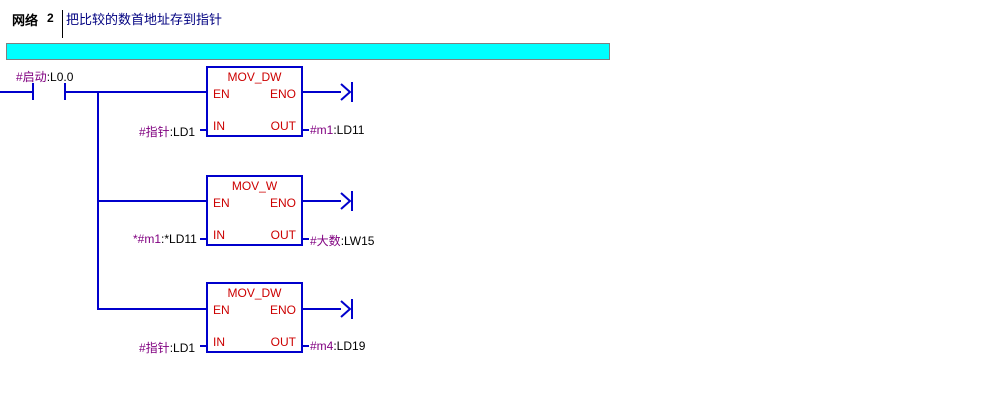 The image size is (985, 410). I want to click on contact-bar-left, so click(33, 91).